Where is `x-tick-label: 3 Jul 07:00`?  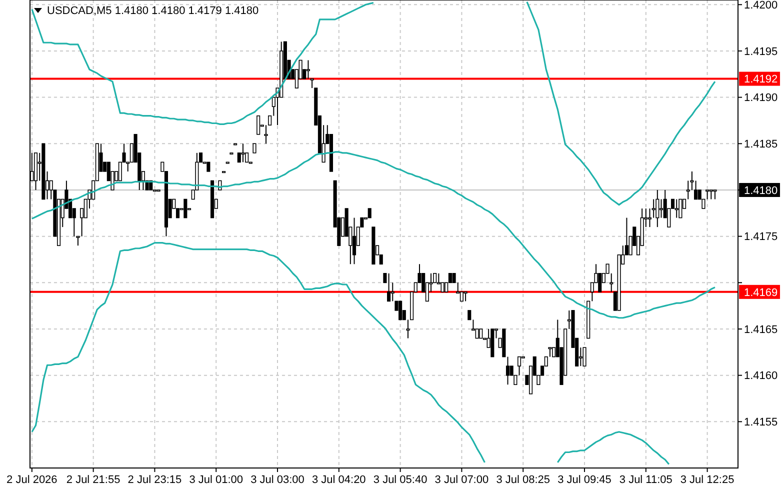 x-tick-label: 3 Jul 07:00 is located at coordinates (461, 480).